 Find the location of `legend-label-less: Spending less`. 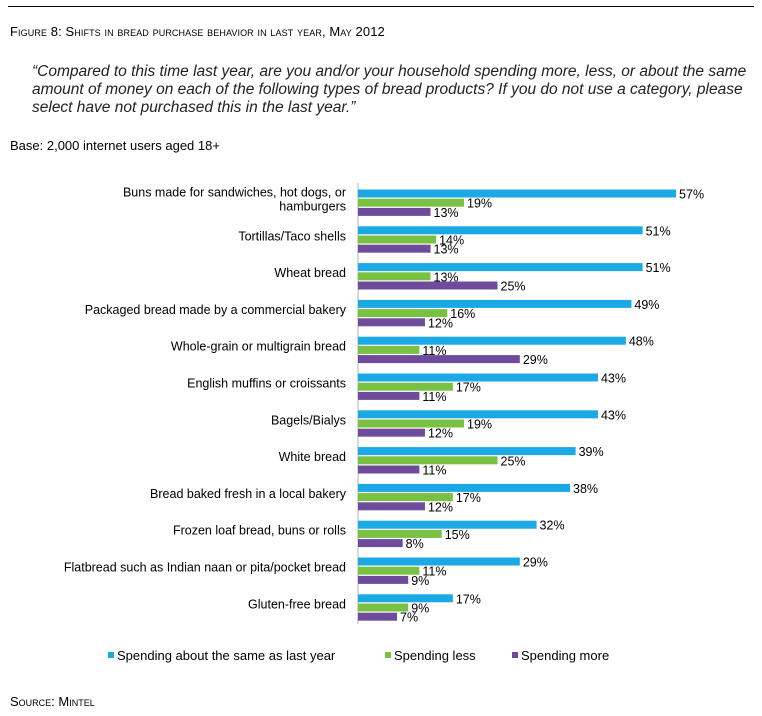

legend-label-less: Spending less is located at coordinates (435, 655).